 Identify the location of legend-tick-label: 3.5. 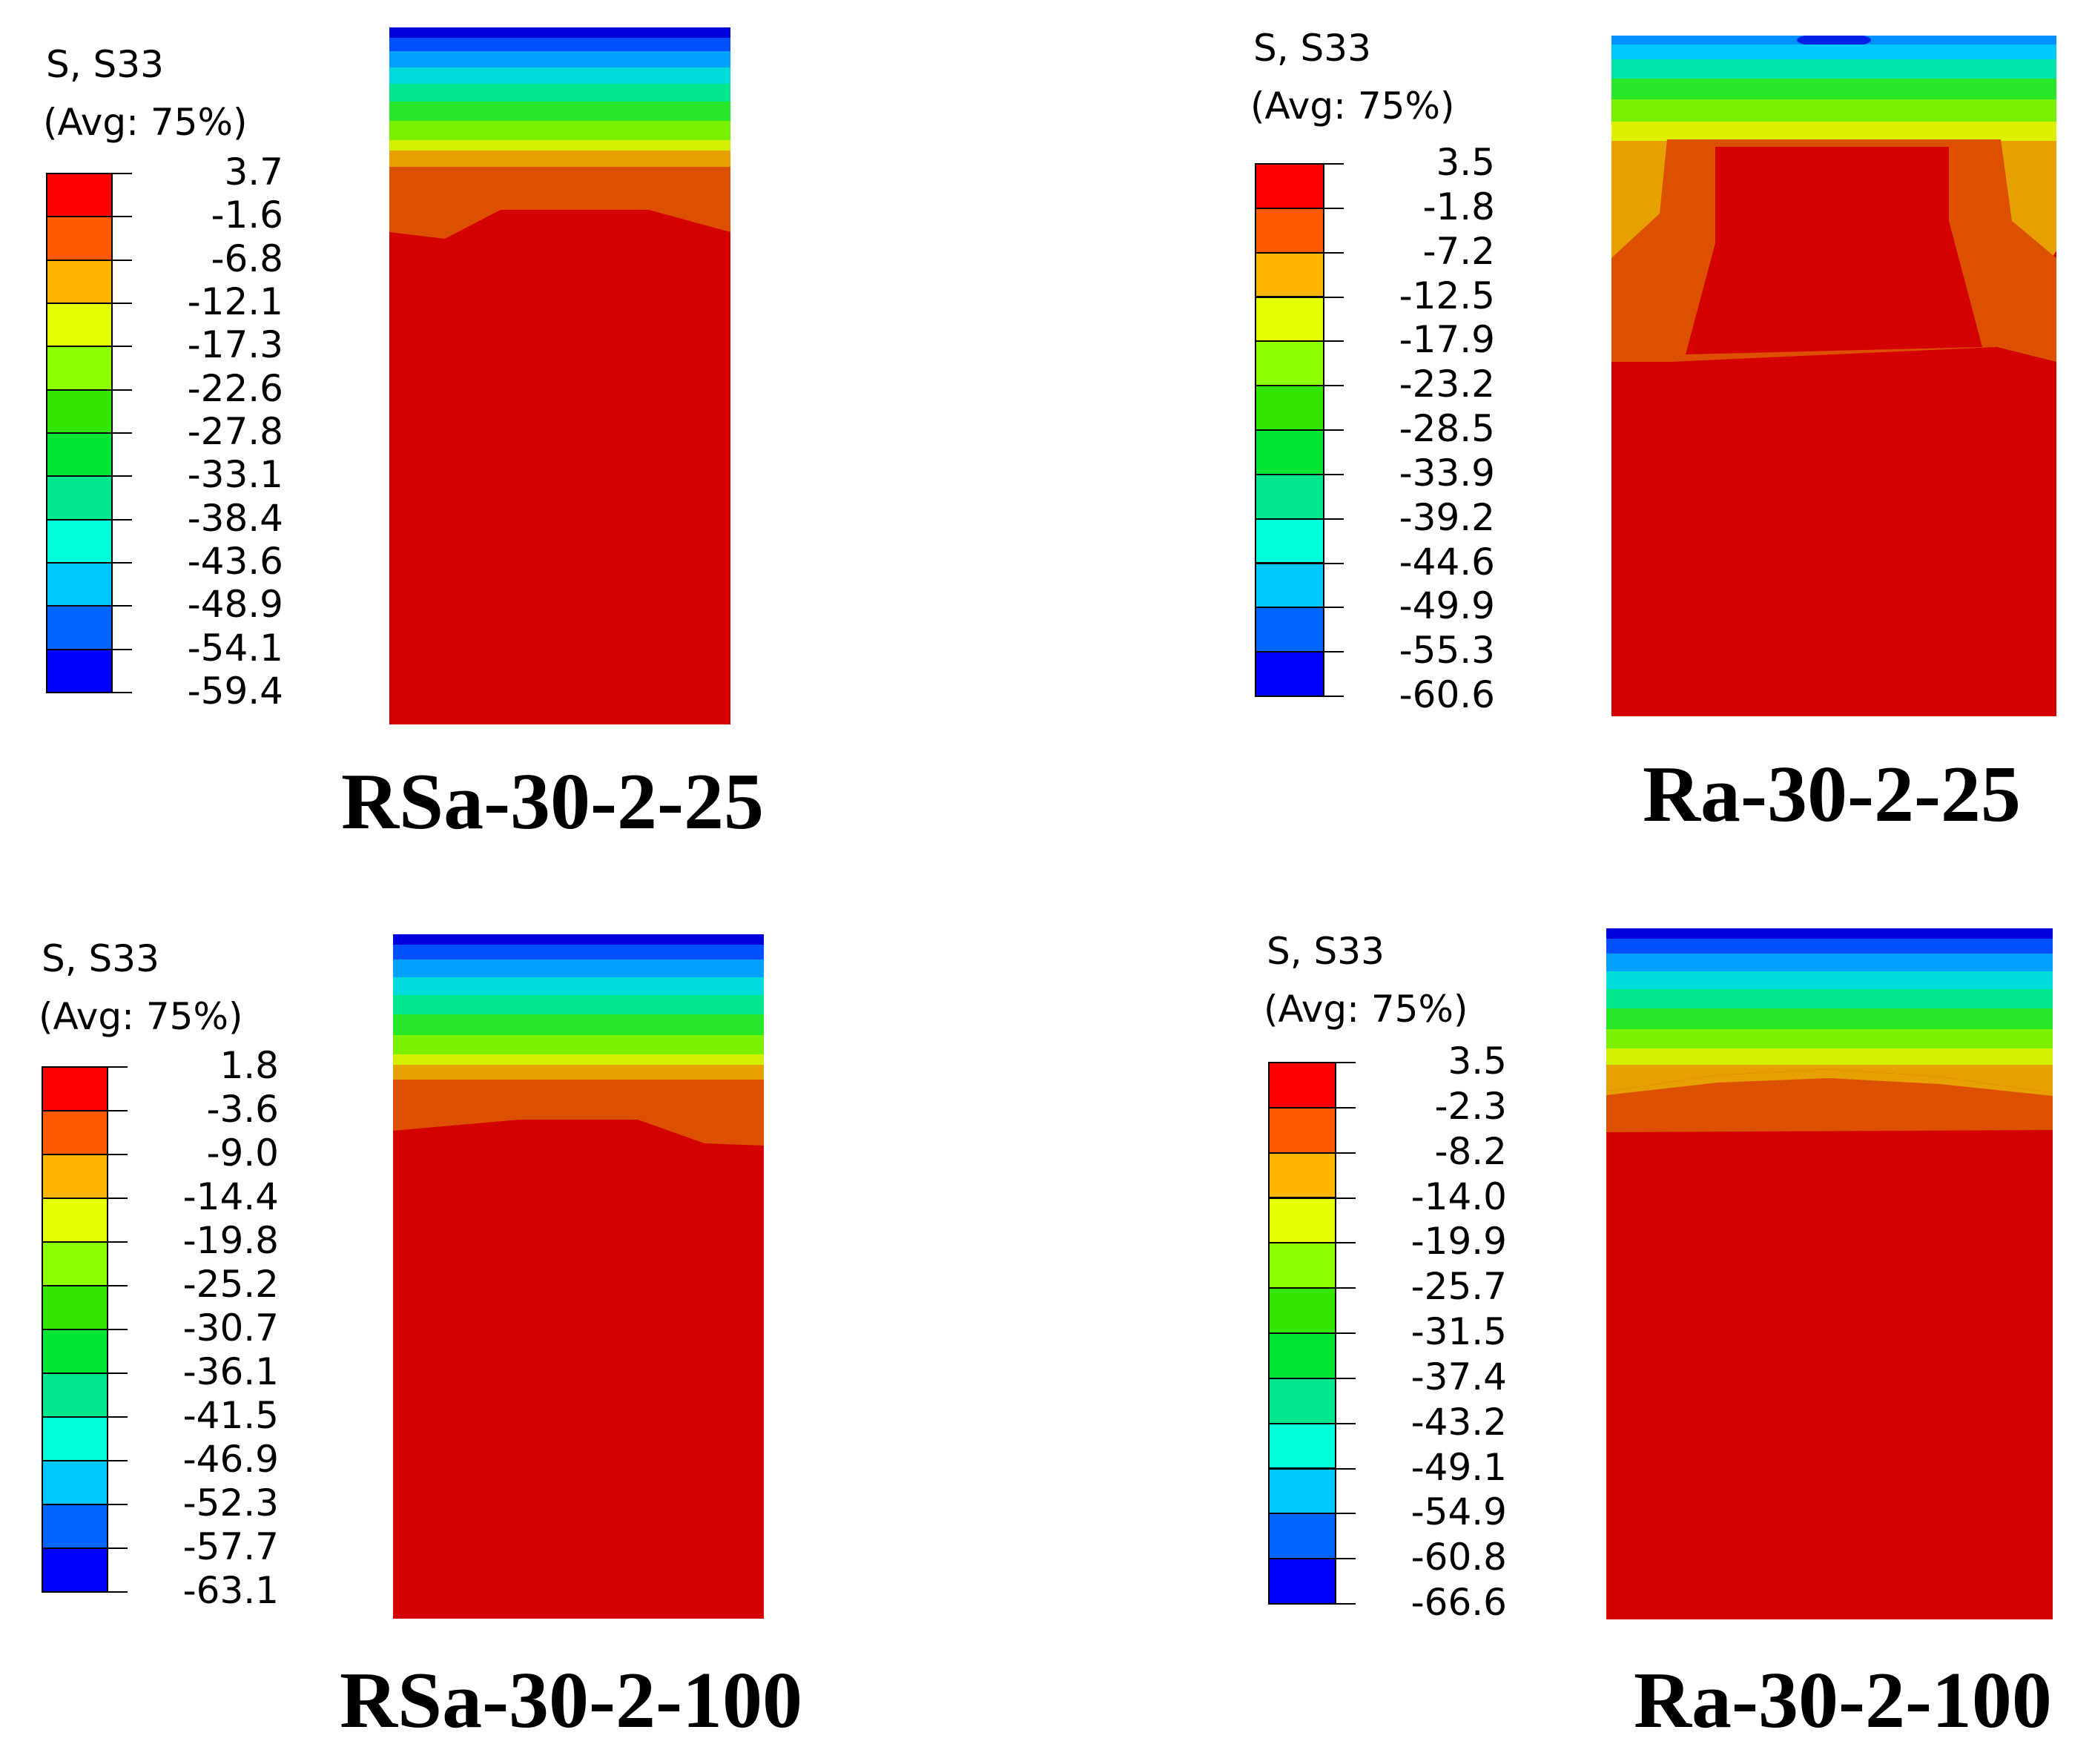
(1478, 1061).